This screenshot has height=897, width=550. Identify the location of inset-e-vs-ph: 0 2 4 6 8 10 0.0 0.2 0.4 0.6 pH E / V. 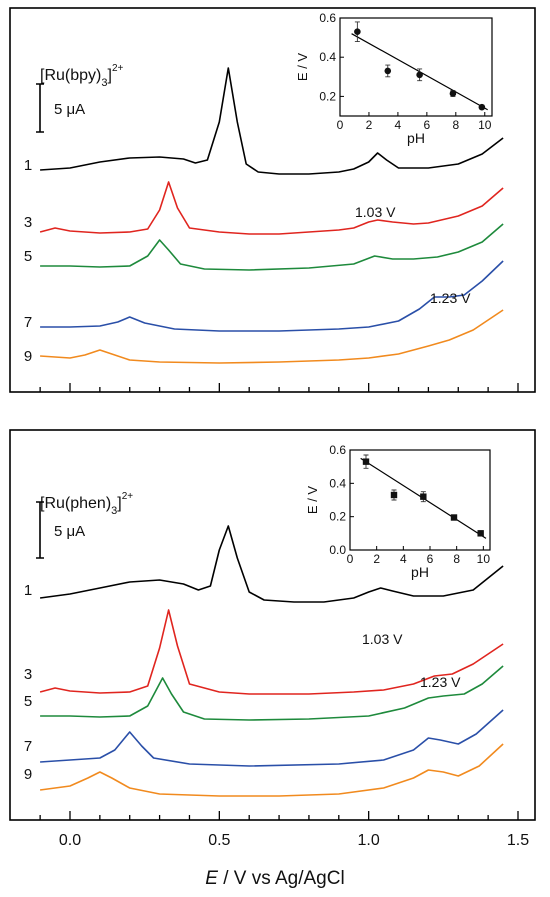
(398, 511).